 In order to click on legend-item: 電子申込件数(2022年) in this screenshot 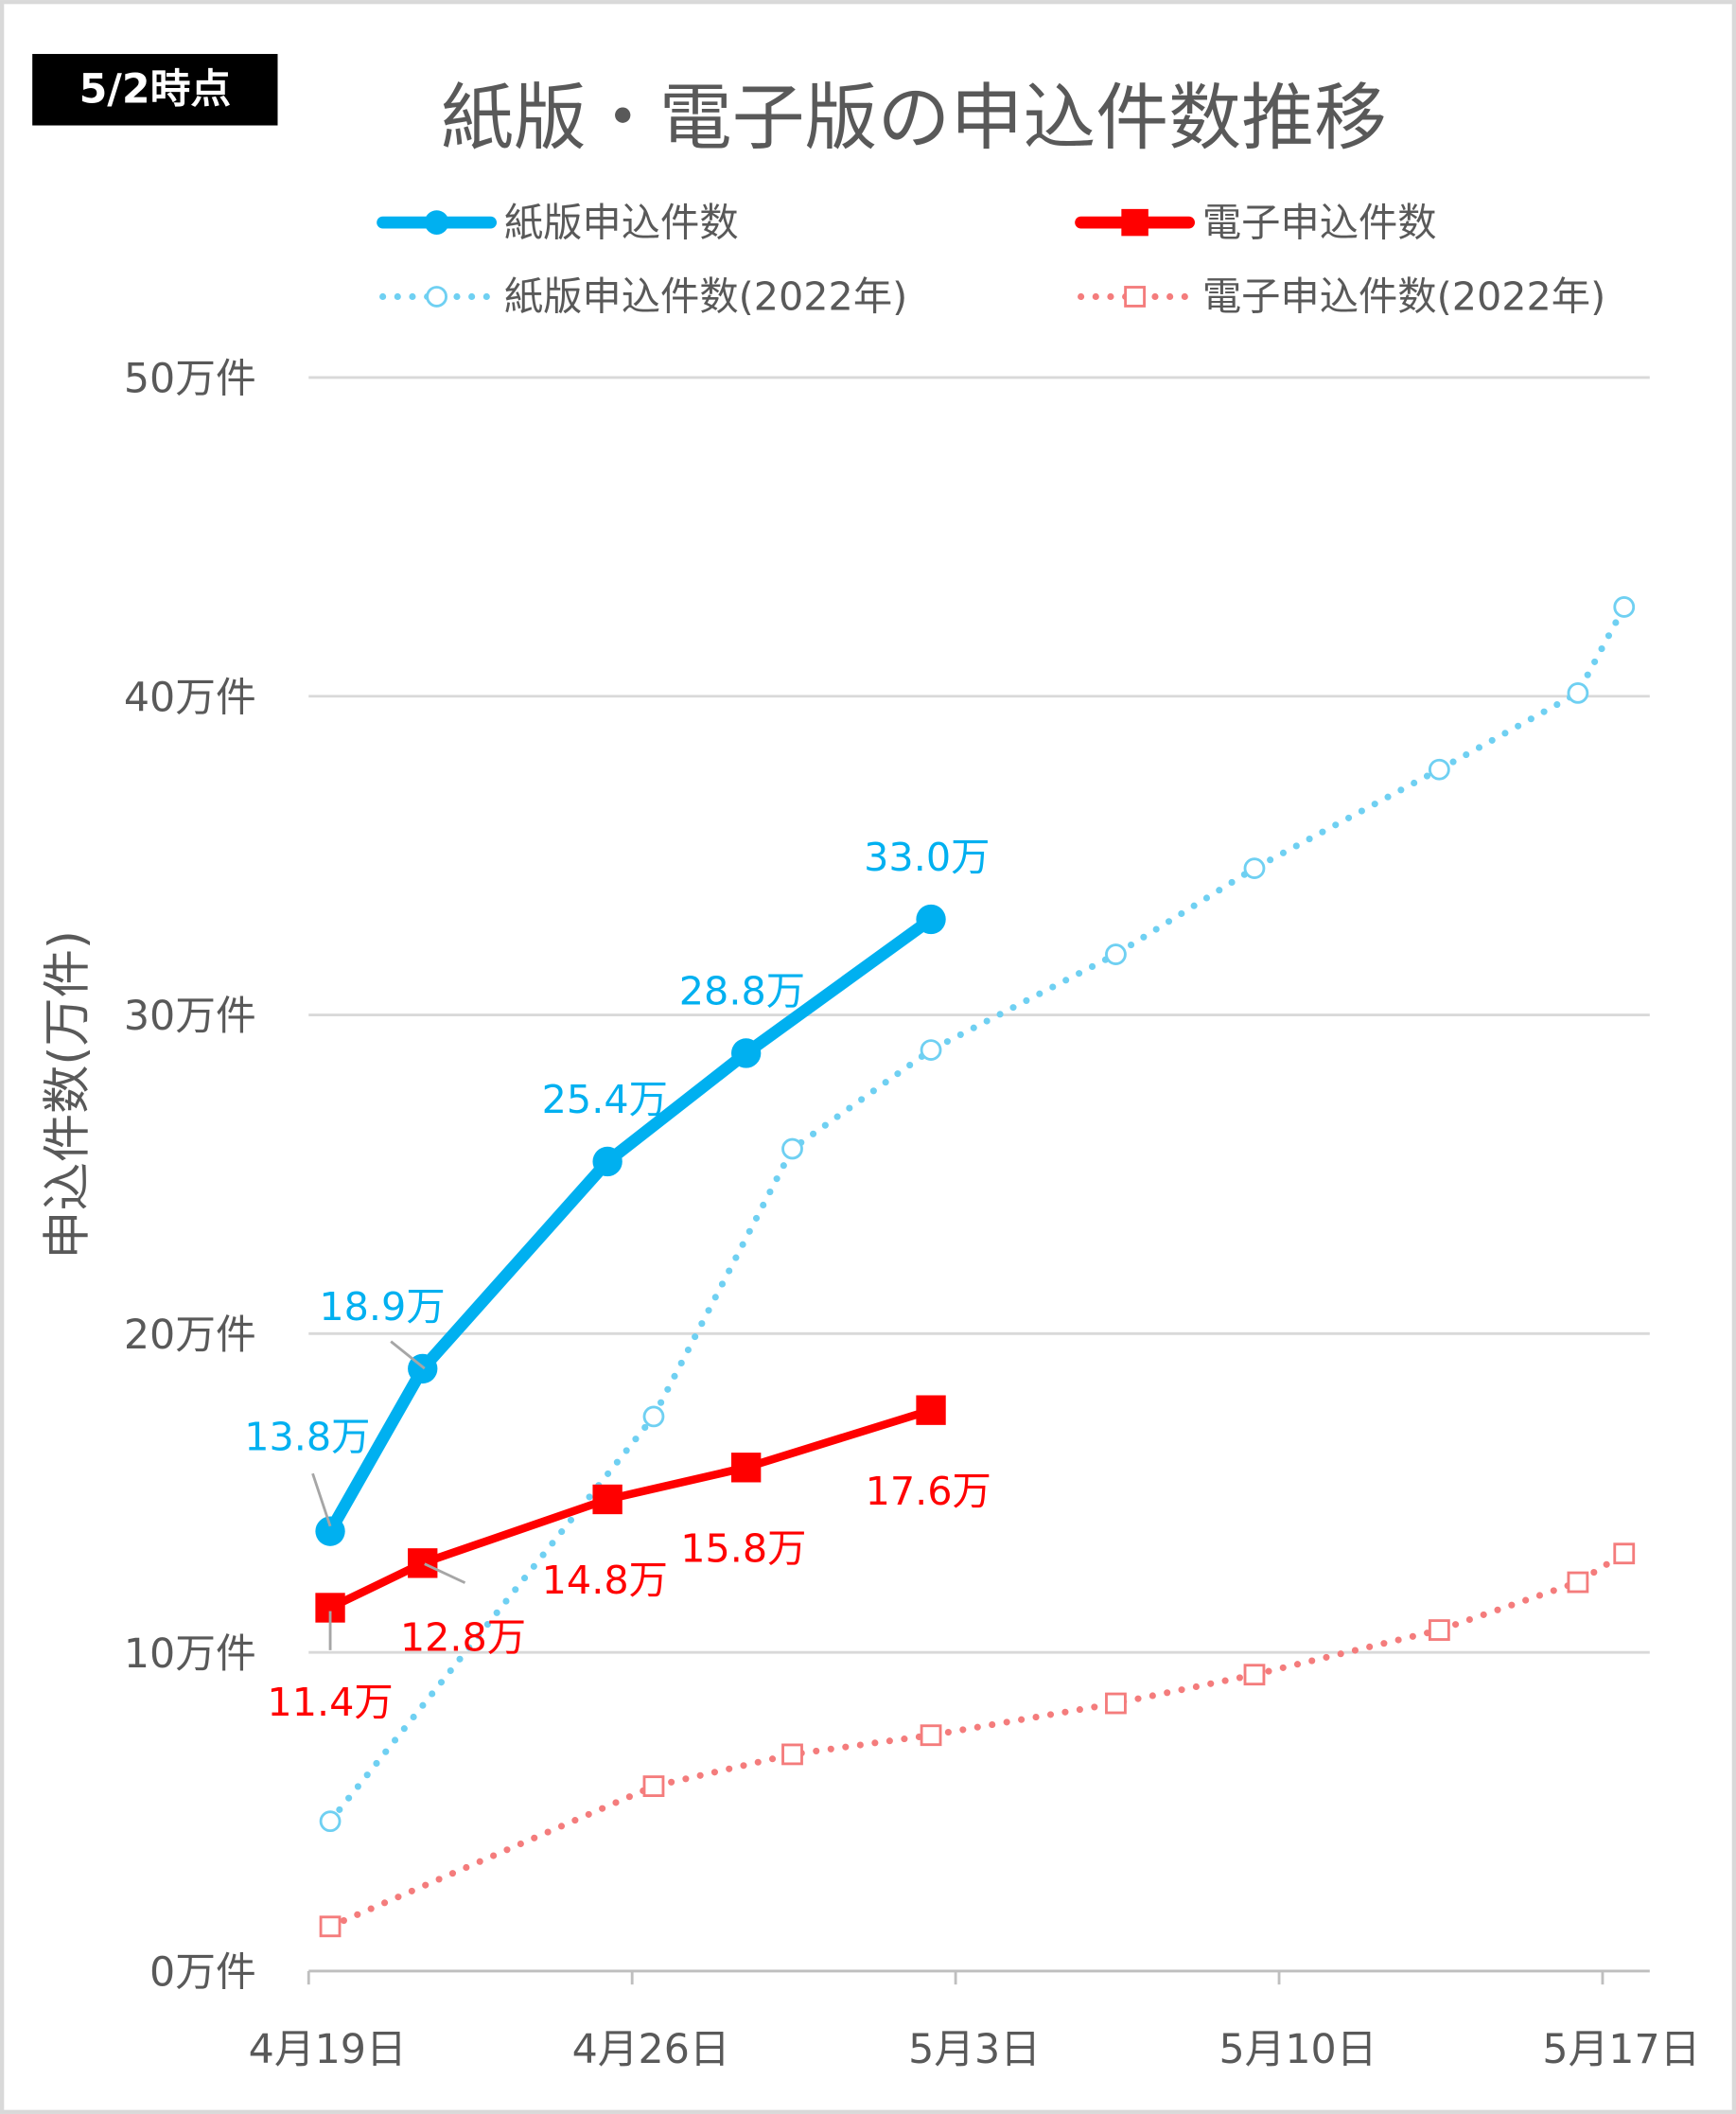, I will do `click(1341, 297)`.